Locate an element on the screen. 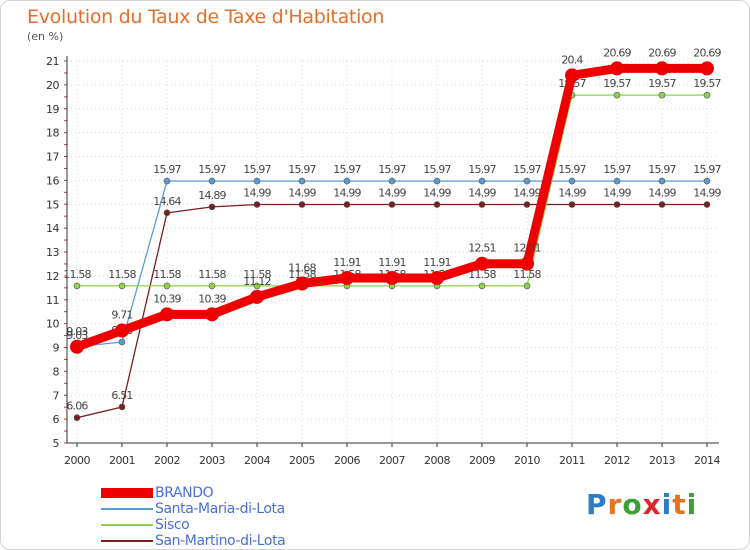 The width and height of the screenshot is (750, 550). x-tick-label: 2006 is located at coordinates (347, 460).